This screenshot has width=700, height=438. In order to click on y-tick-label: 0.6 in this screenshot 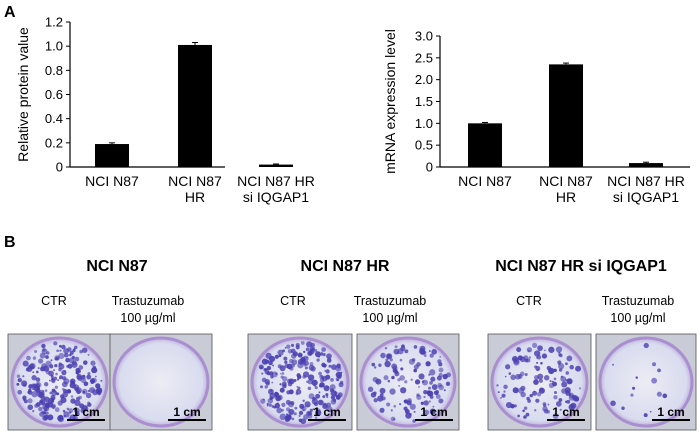, I will do `click(54, 94)`.